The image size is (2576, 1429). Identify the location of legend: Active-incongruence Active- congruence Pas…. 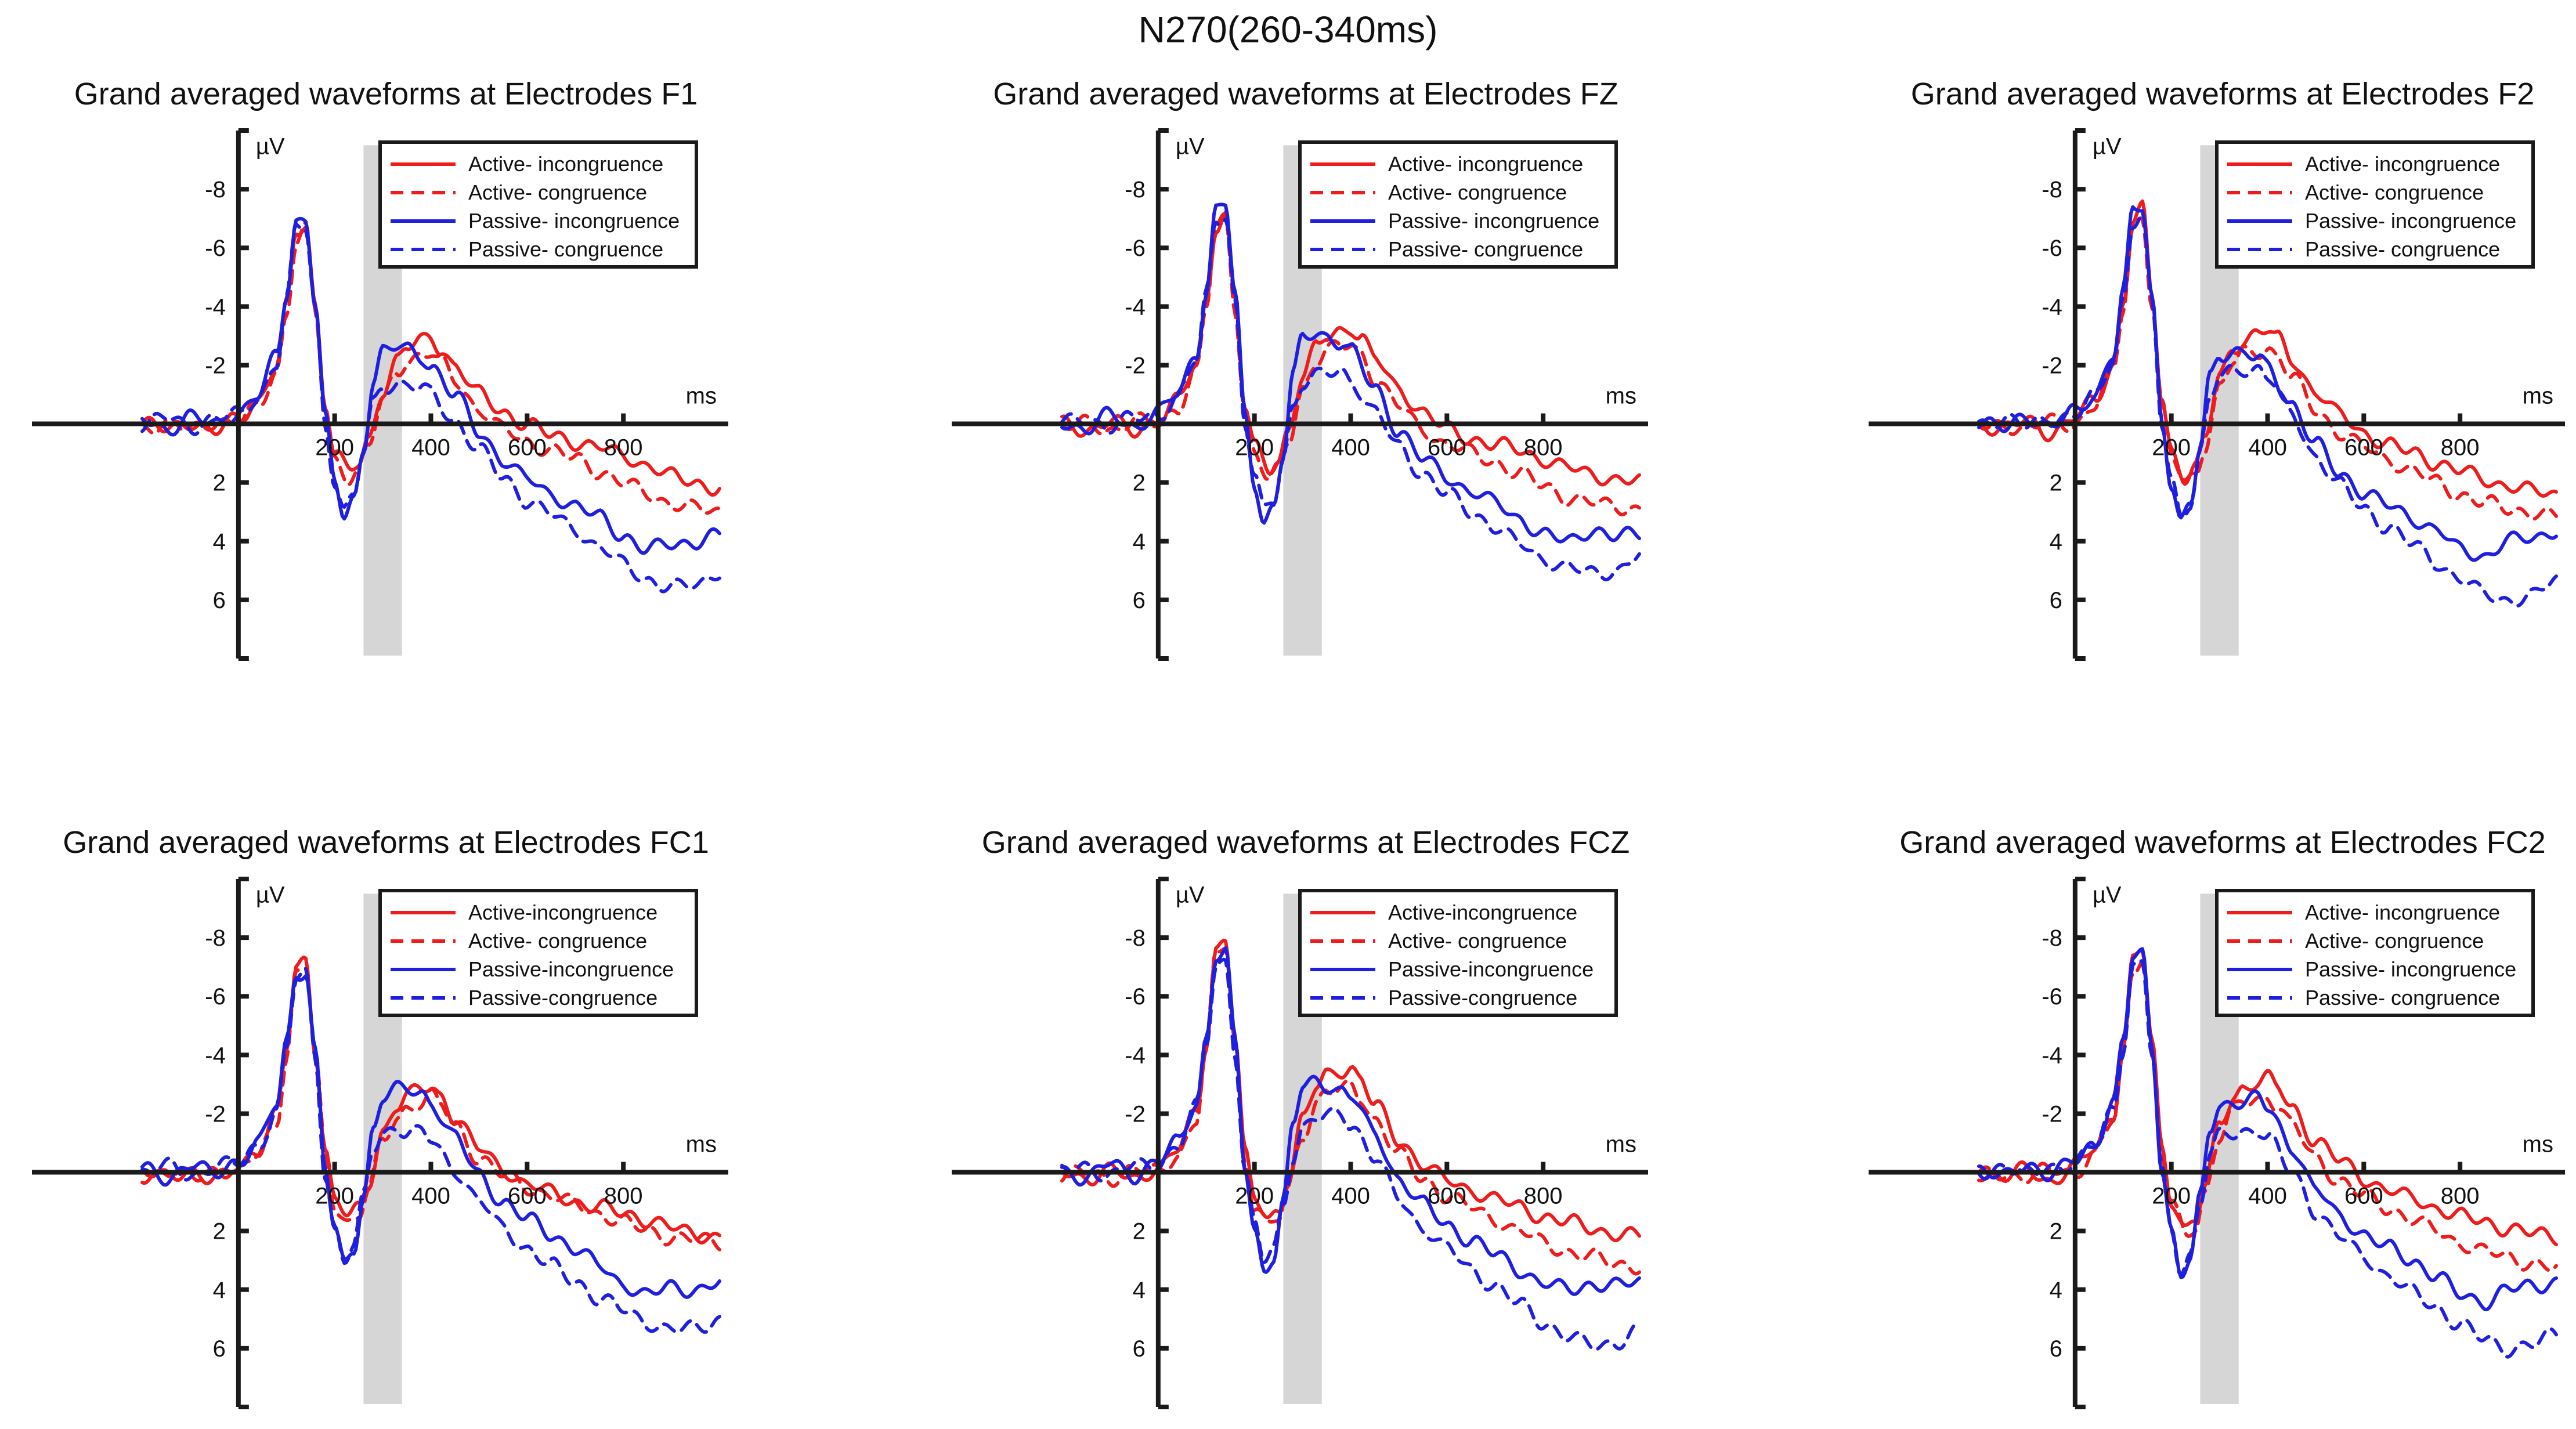
(538, 953).